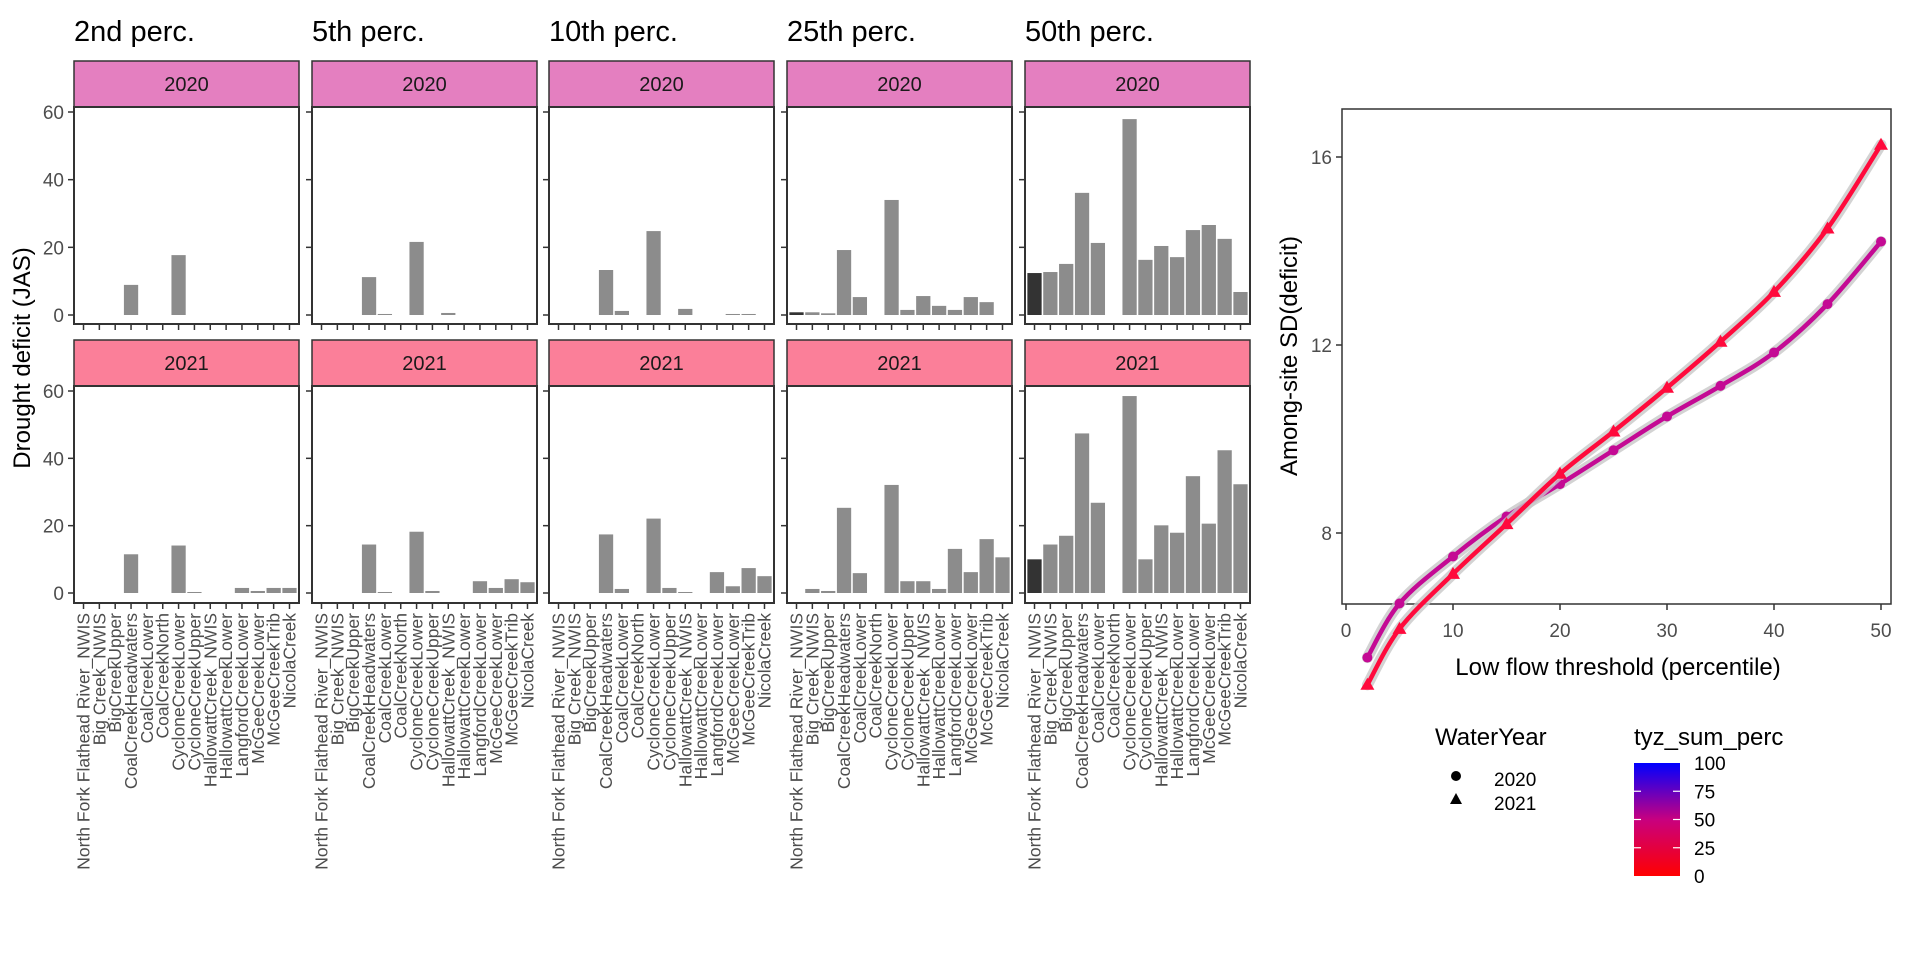 This screenshot has height=960, width=1920. What do you see at coordinates (1657, 819) in the screenshot?
I see `colorbar` at bounding box center [1657, 819].